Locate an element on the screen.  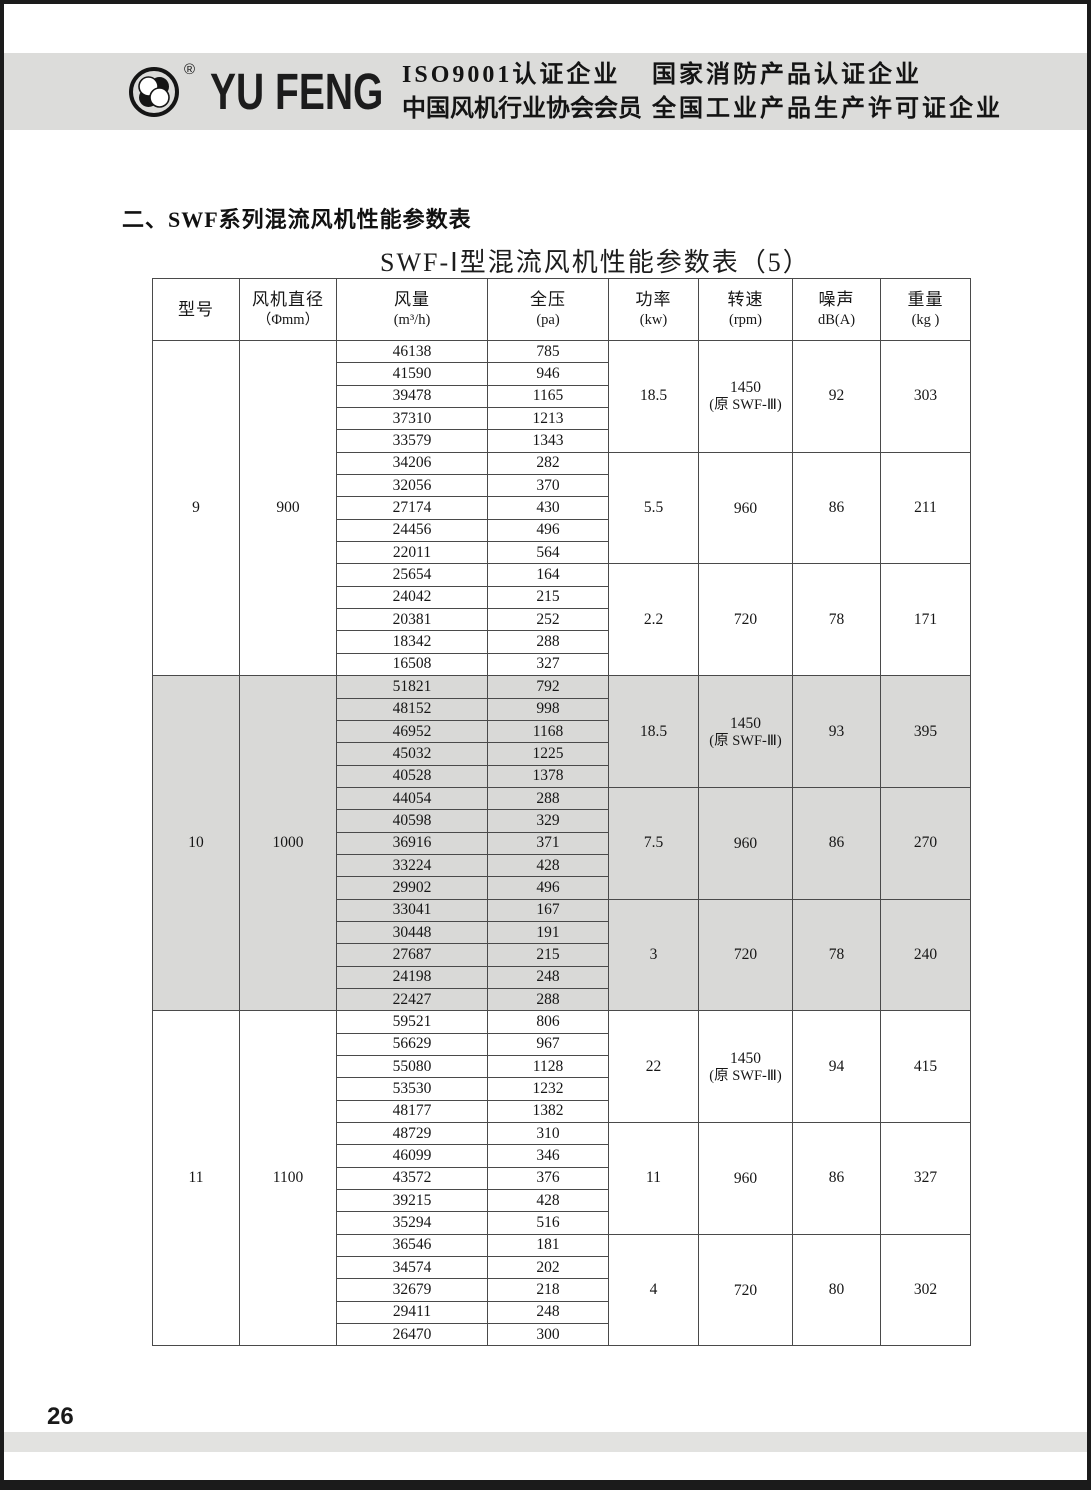
airflow-cell: 29411 is located at coordinates (412, 1312).